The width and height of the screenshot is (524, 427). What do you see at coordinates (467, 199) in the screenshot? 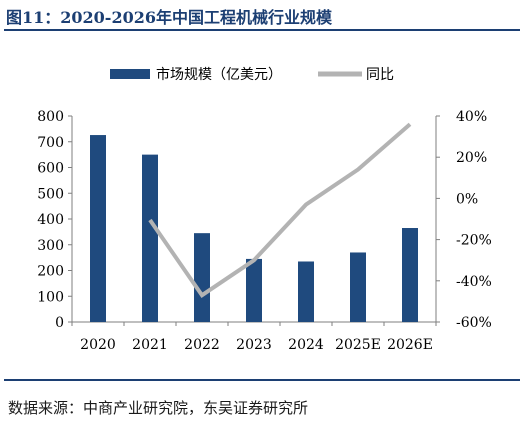
I see `right-tick-label: 0%` at bounding box center [467, 199].